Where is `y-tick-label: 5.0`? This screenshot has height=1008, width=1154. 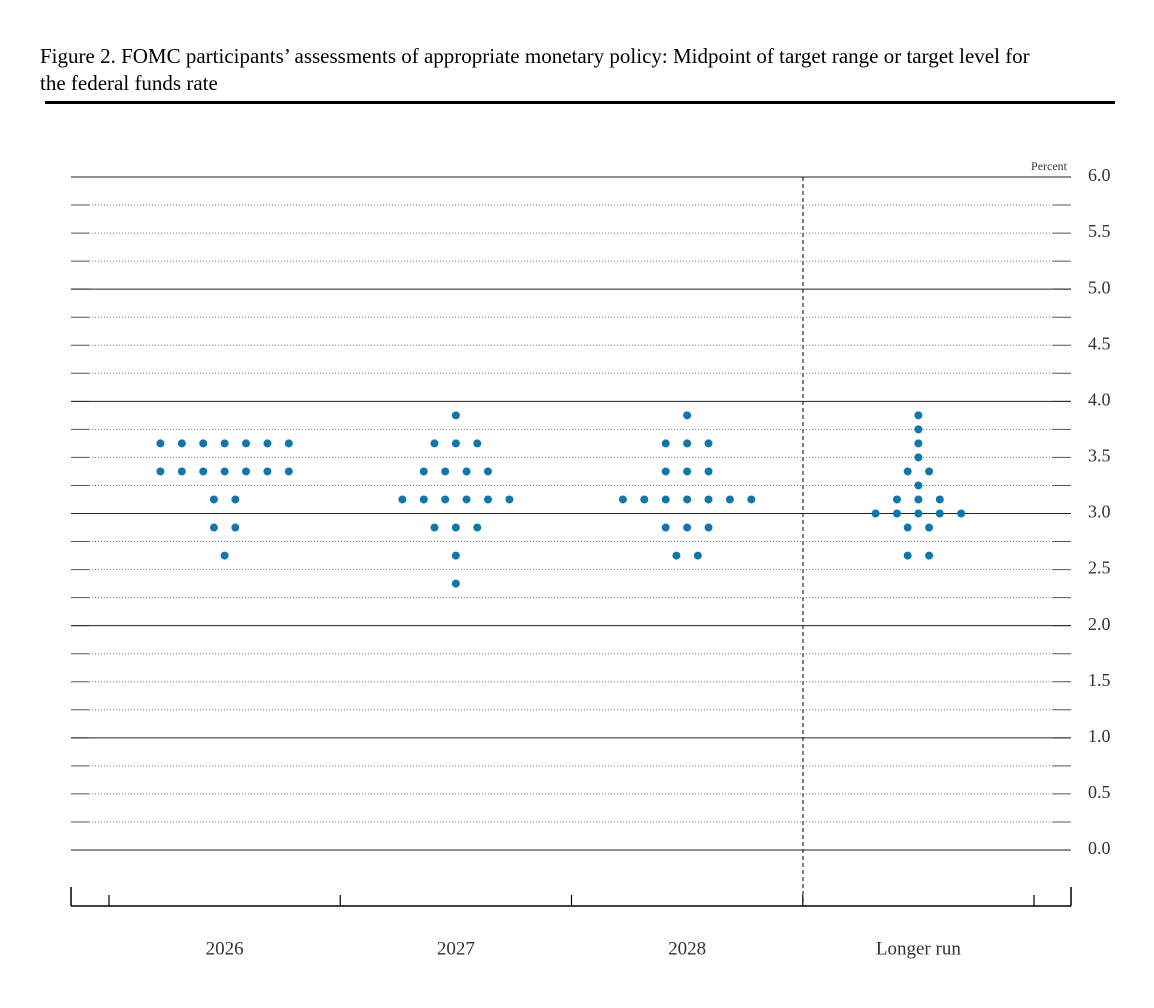
y-tick-label: 5.0 is located at coordinates (1099, 287).